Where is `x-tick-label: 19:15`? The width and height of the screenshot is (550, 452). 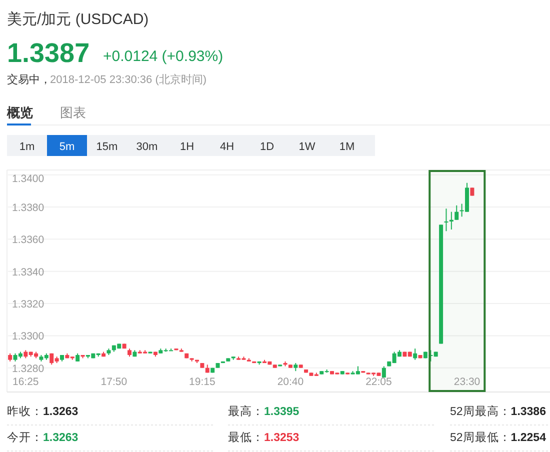 x-tick-label: 19:15 is located at coordinates (202, 382).